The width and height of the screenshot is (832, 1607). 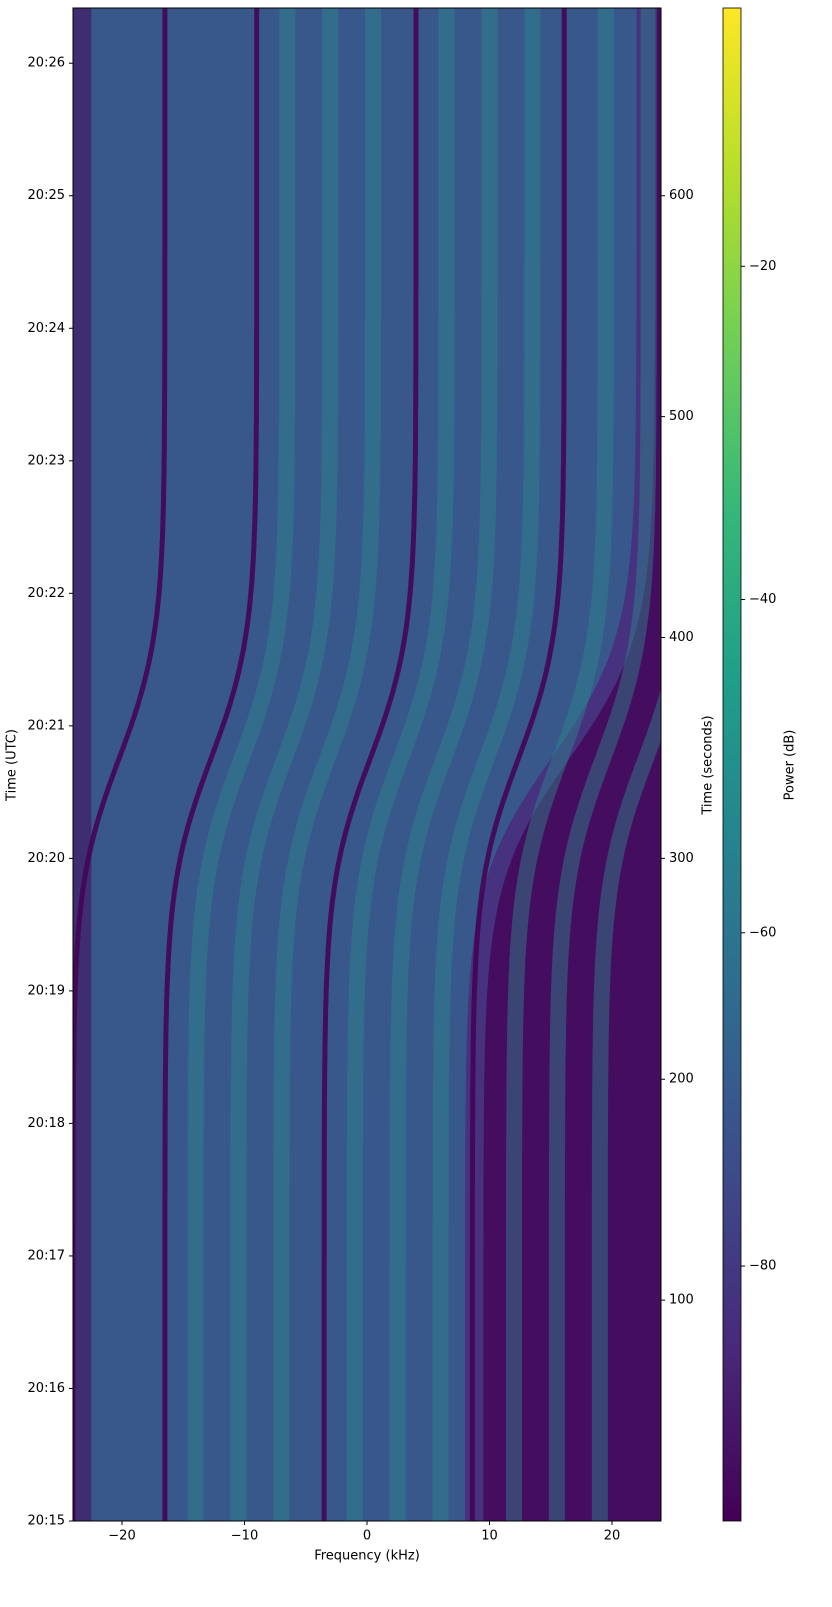 I want to click on colorbar-tick-label: −20, so click(x=762, y=266).